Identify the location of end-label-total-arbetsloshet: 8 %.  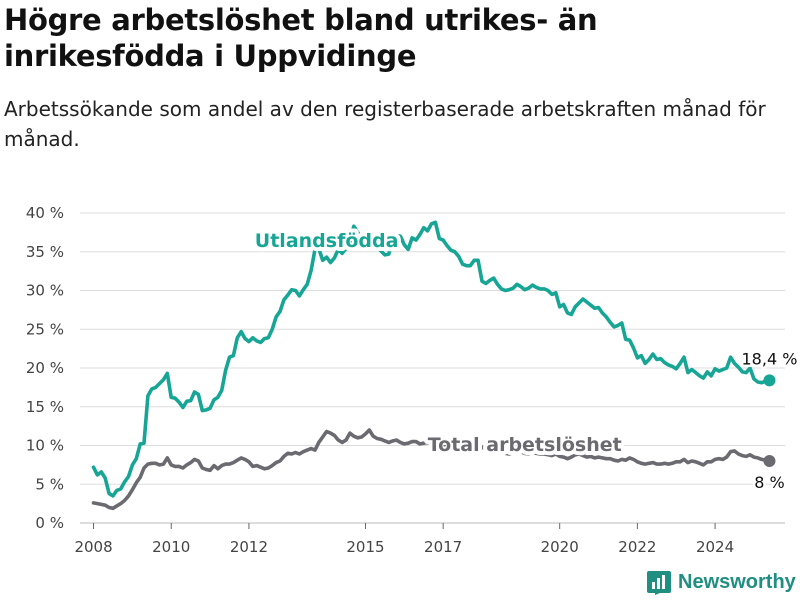
(769, 482).